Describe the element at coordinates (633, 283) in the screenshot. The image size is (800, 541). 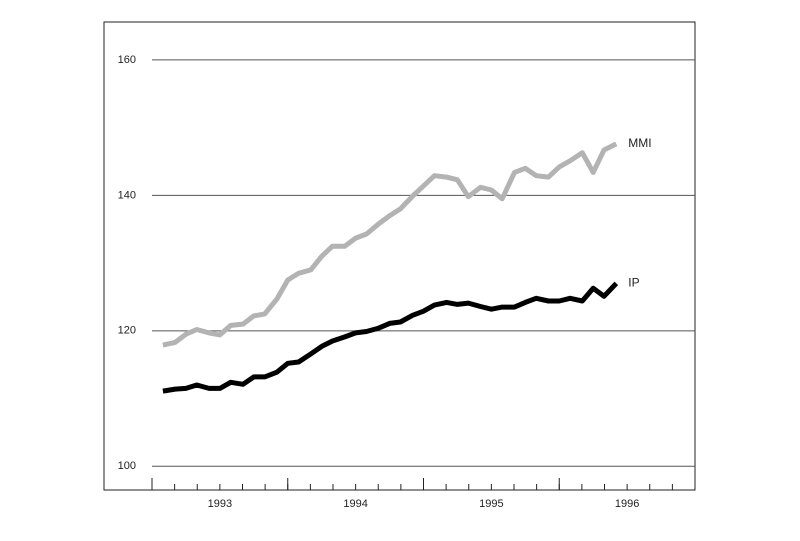
I see `series-label: IP` at that location.